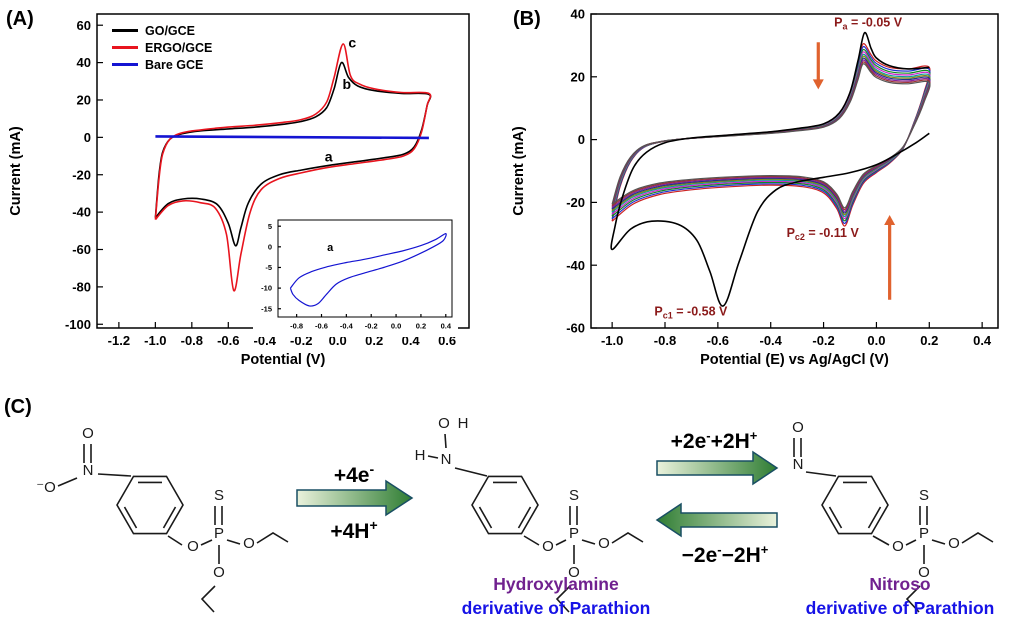  Describe the element at coordinates (899, 584) in the screenshot. I see `caption-nitroso: Nitroso` at that location.